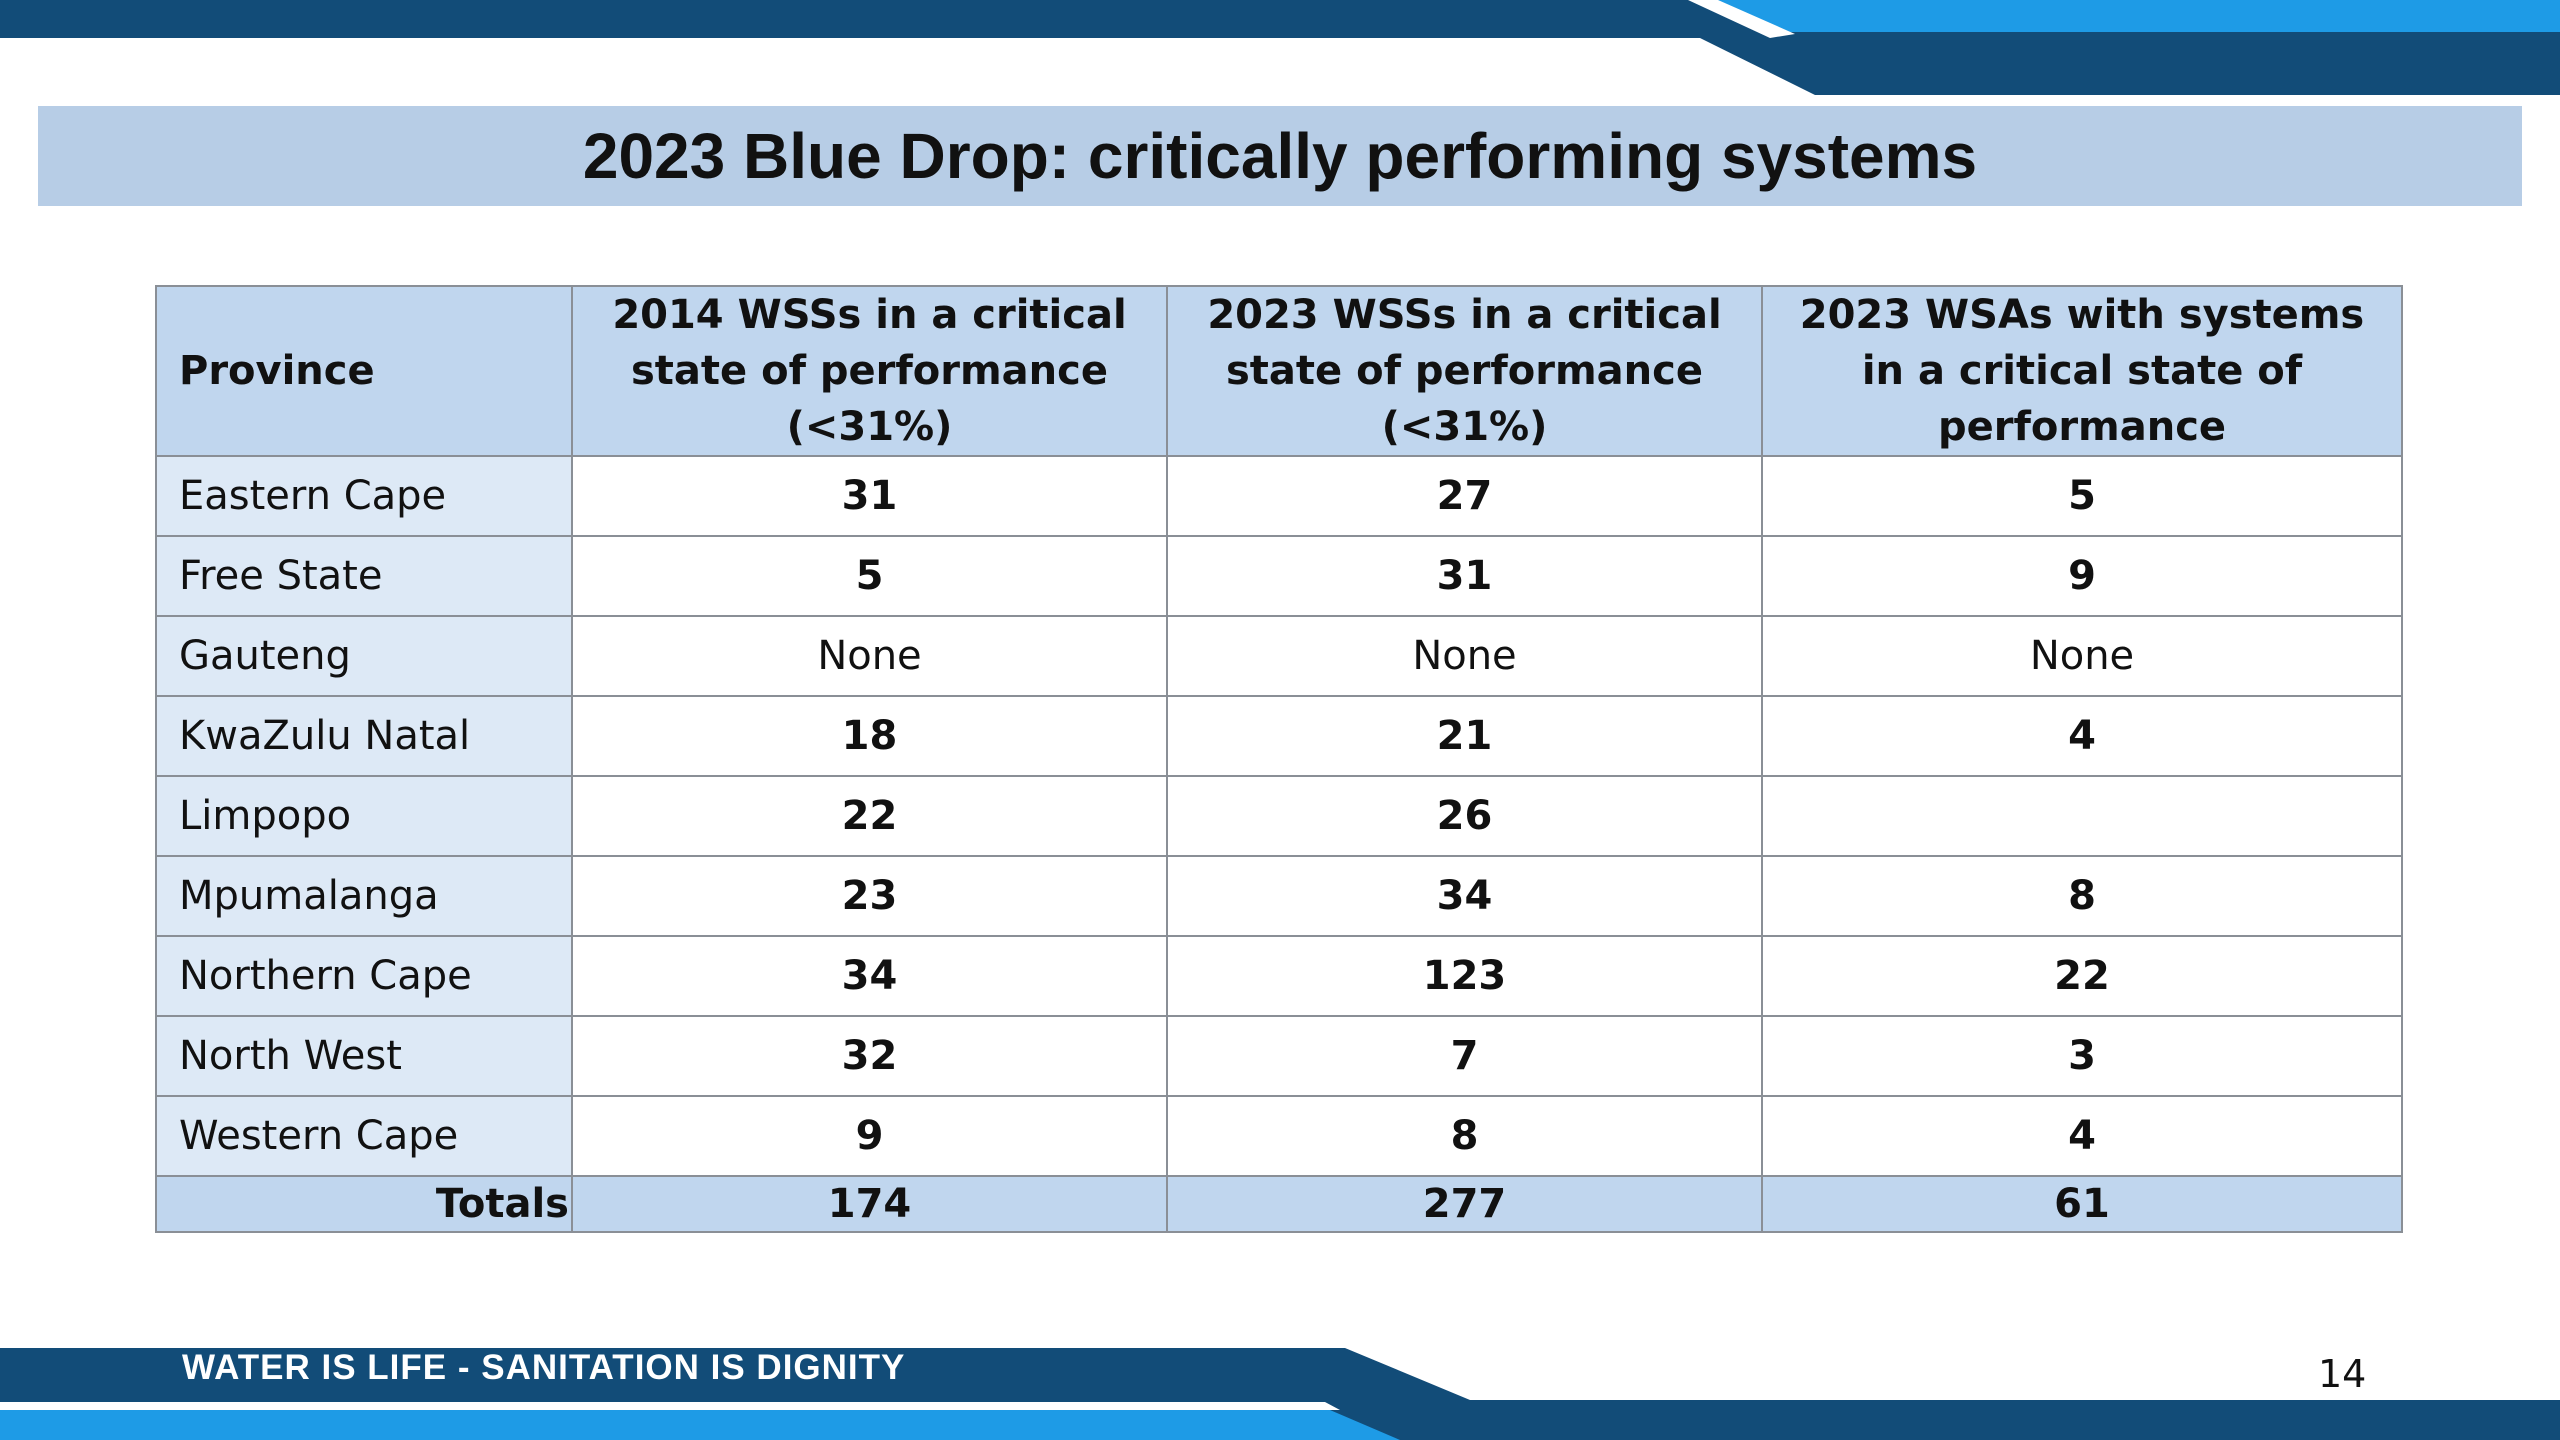 The width and height of the screenshot is (2560, 1440). Describe the element at coordinates (1464, 656) in the screenshot. I see `value-cell-2023-wss: None` at that location.